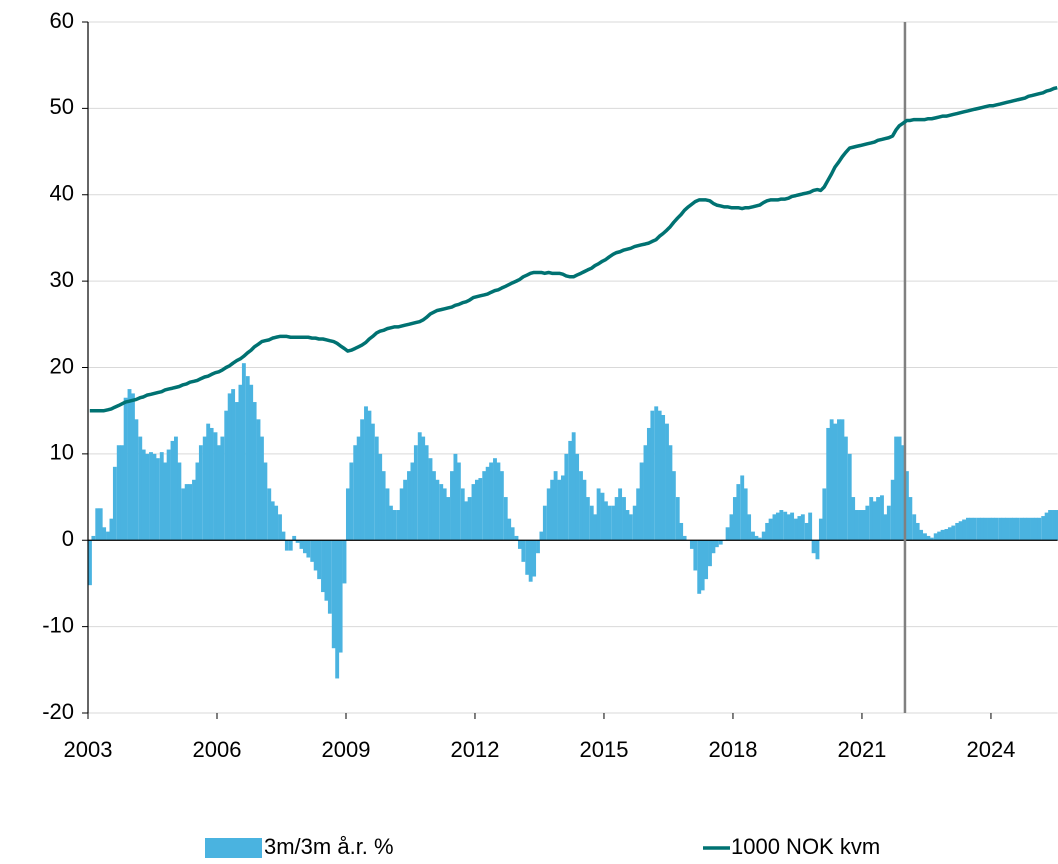 This screenshot has width=1058, height=864. What do you see at coordinates (732, 749) in the screenshot?
I see `x-tick-label: 2018` at bounding box center [732, 749].